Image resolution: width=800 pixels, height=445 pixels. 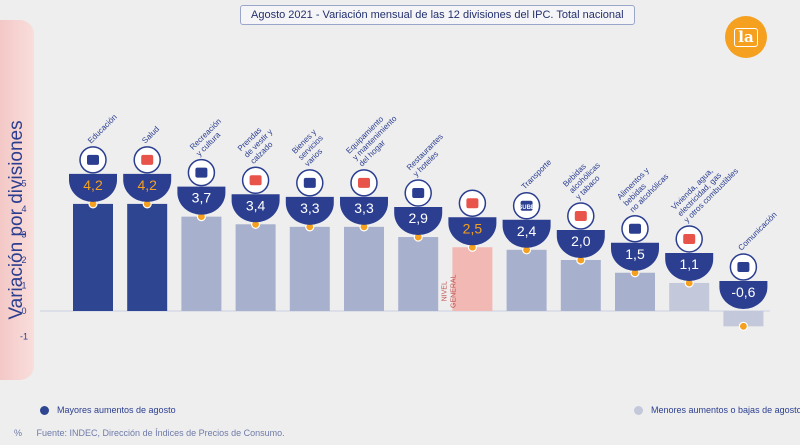 I want to click on category-label: Prendasde vestir ycalzado, so click(x=258, y=143).